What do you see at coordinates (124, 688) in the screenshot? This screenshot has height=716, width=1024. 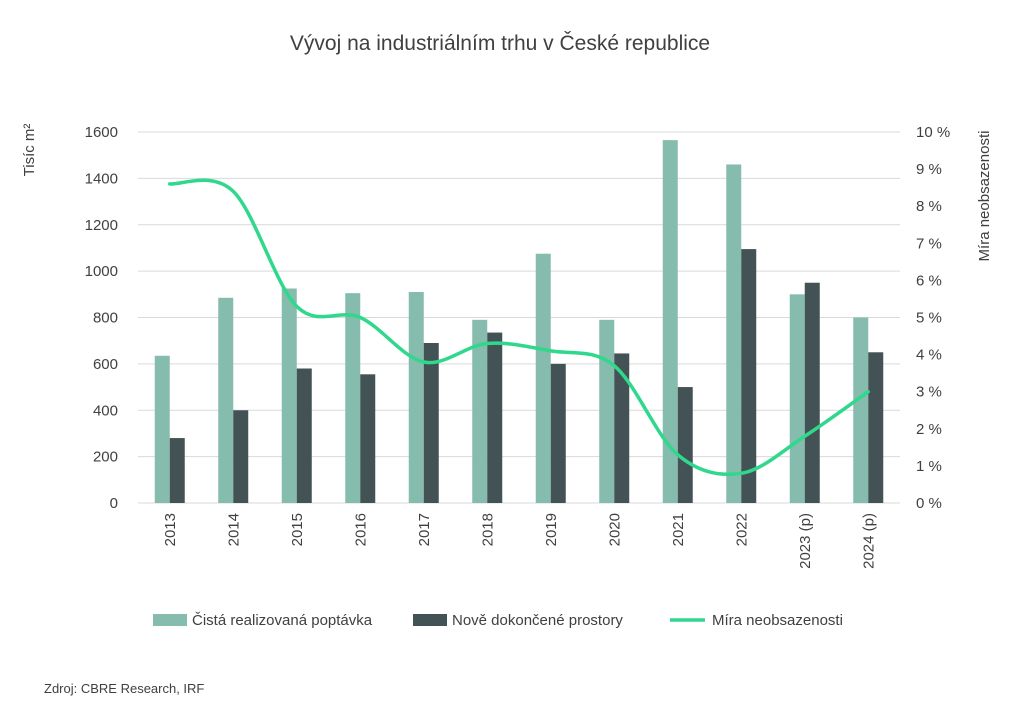 I see `source-note: Zdroj: CBRE Research, IRF` at bounding box center [124, 688].